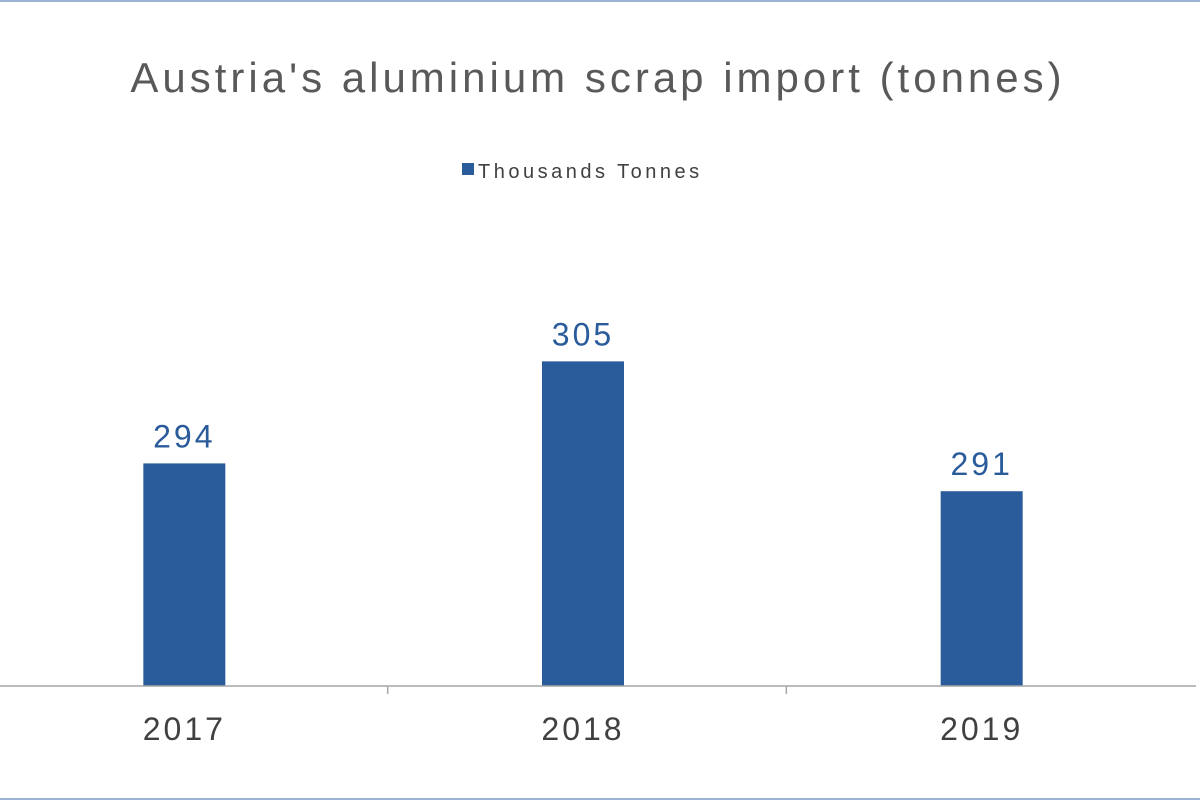 The height and width of the screenshot is (800, 1200). Describe the element at coordinates (184, 729) in the screenshot. I see `tick-label-2017: 2017` at that location.